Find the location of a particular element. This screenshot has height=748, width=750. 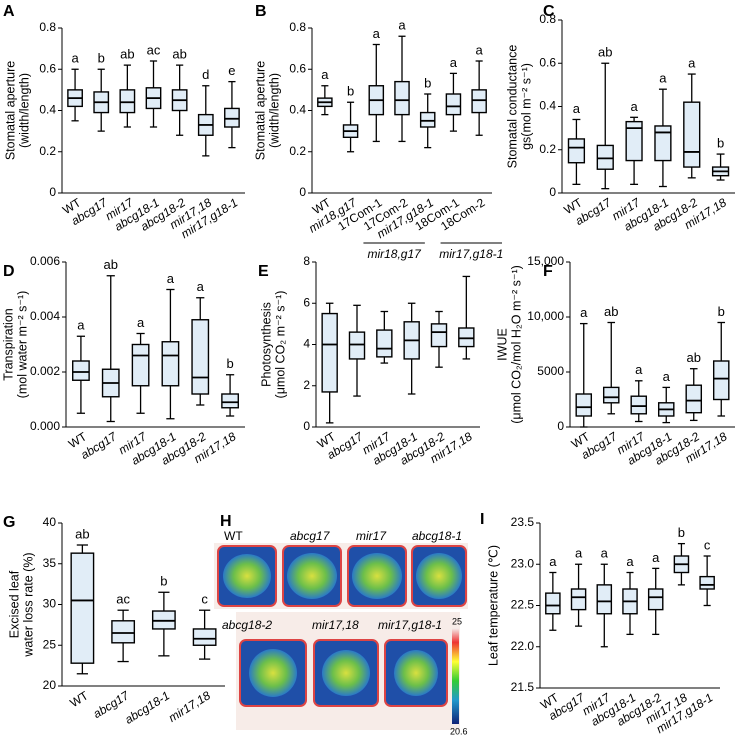

y-tick-label: 0.6 is located at coordinates (47, 68).